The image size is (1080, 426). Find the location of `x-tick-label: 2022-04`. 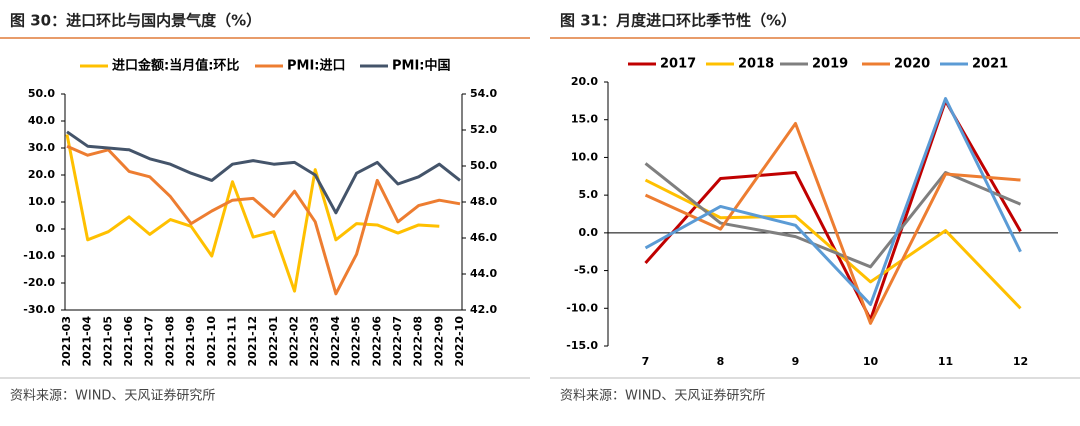

x-tick-label: 2022-04 is located at coordinates (335, 341).